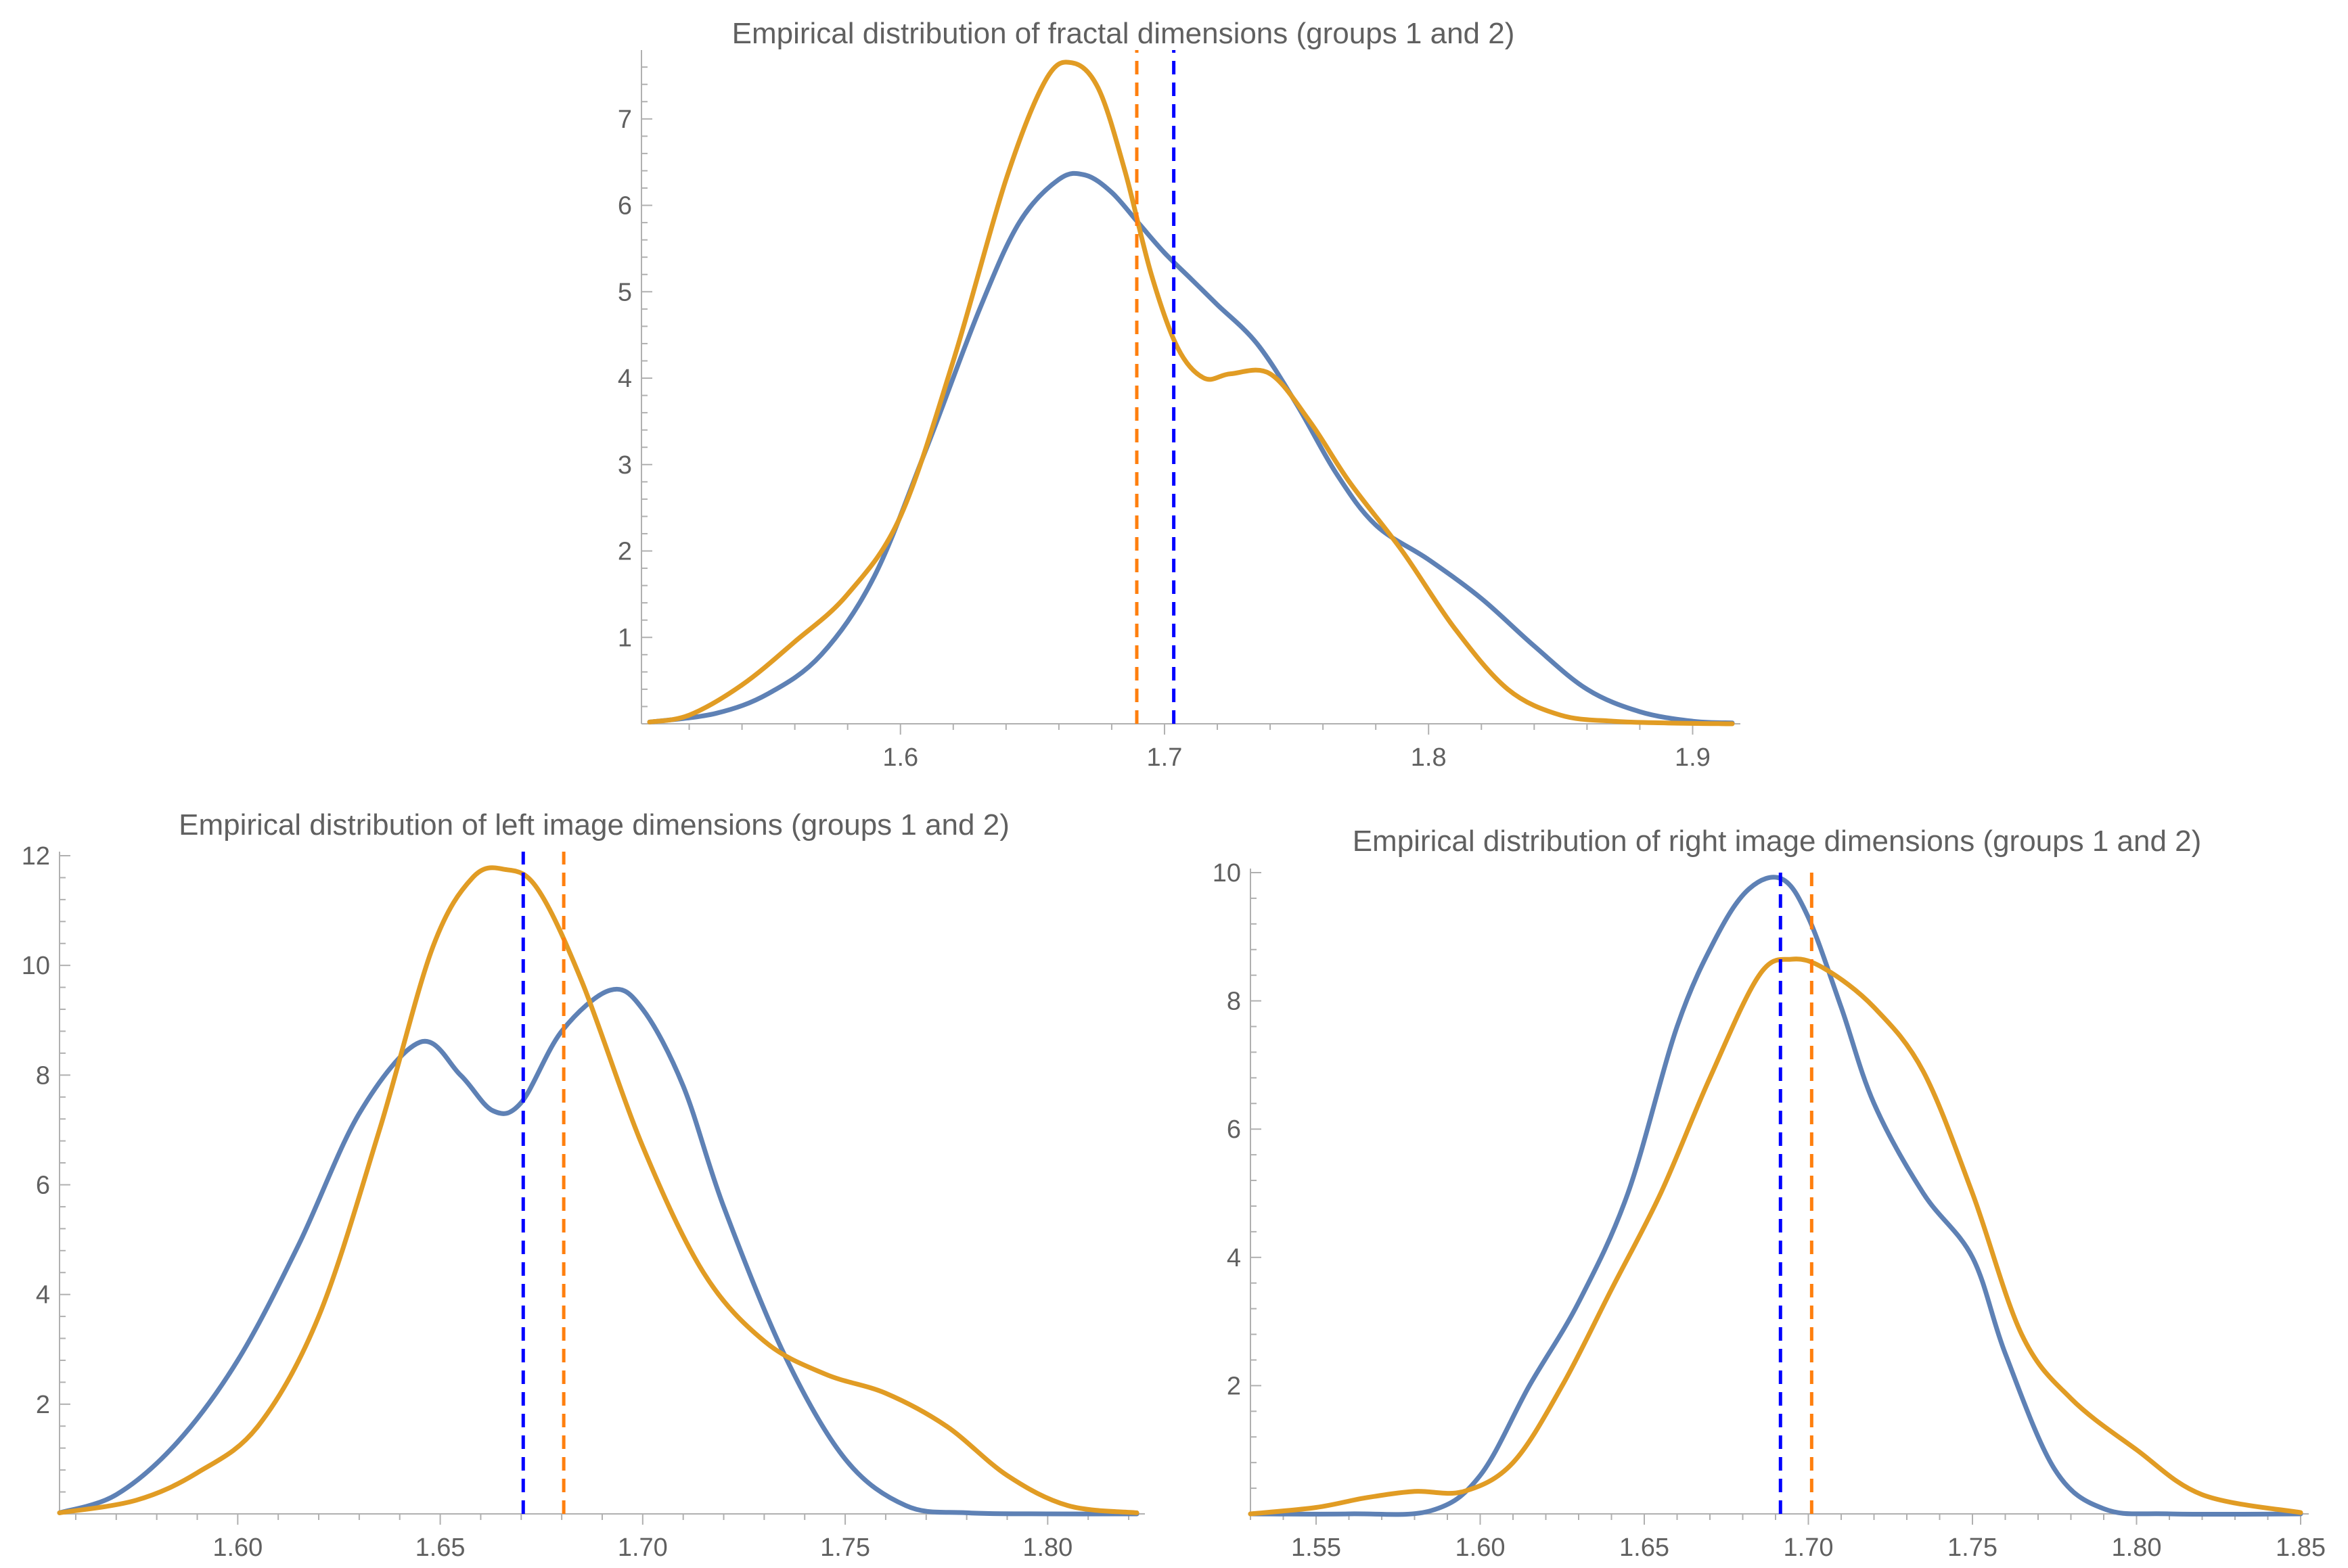 The image size is (2348, 1568). I want to click on y-tick-label: 7, so click(625, 120).